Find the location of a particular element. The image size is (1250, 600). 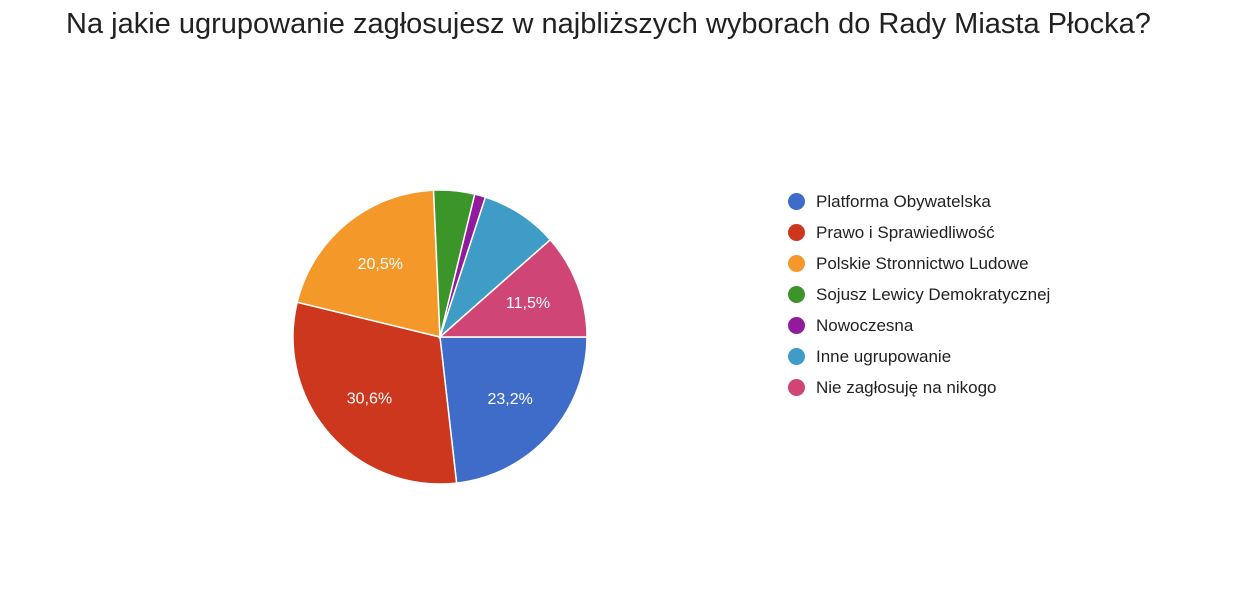

slice-value-label: 23,2% is located at coordinates (510, 399).